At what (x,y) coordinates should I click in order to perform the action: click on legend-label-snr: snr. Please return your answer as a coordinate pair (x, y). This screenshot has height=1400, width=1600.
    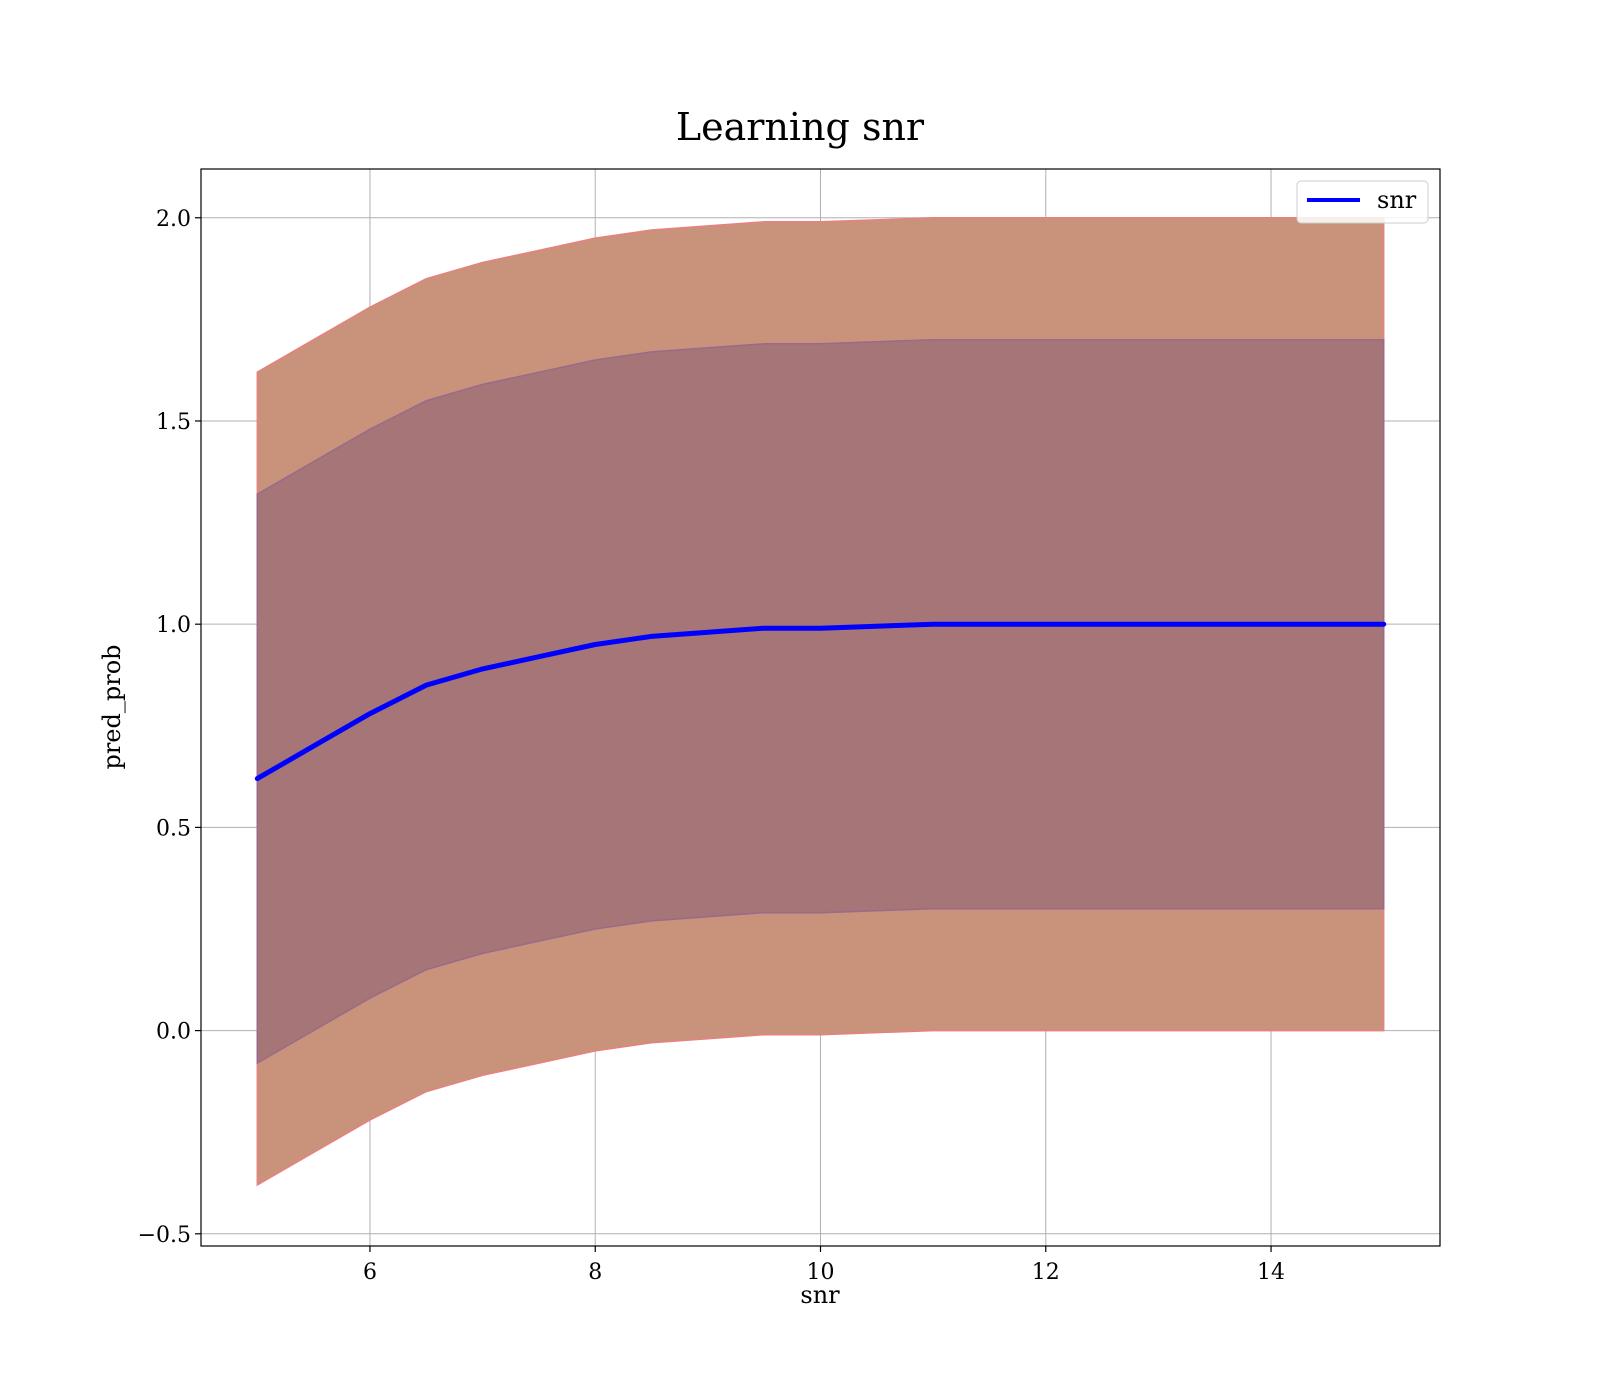
    Looking at the image, I should click on (1397, 200).